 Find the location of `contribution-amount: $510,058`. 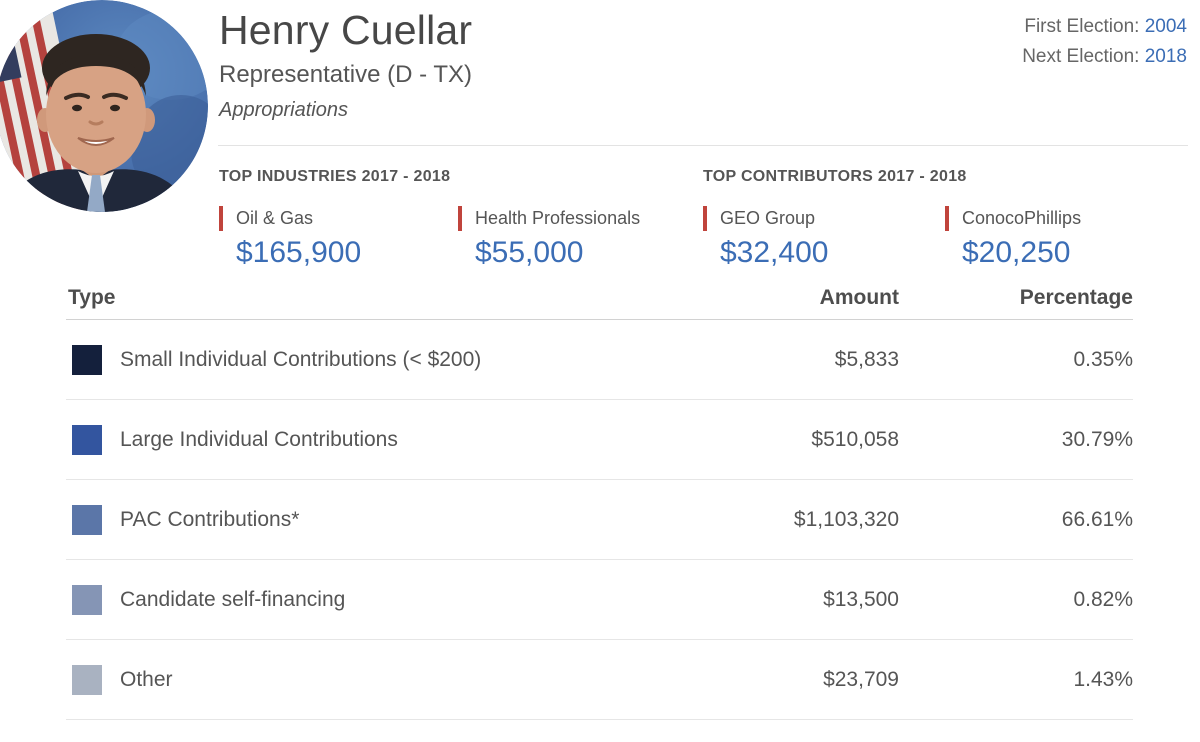

contribution-amount: $510,058 is located at coordinates (855, 439).